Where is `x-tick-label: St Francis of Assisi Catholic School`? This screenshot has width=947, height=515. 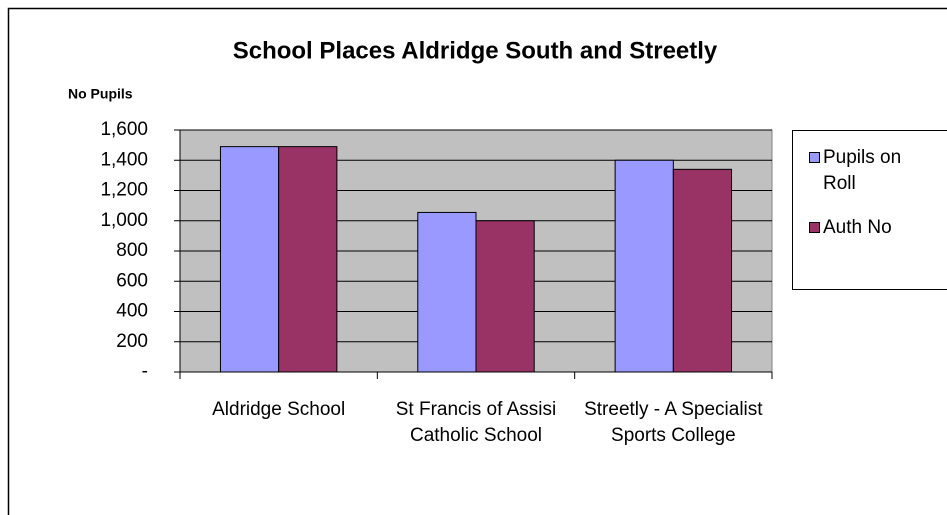 x-tick-label: St Francis of Assisi Catholic School is located at coordinates (476, 422).